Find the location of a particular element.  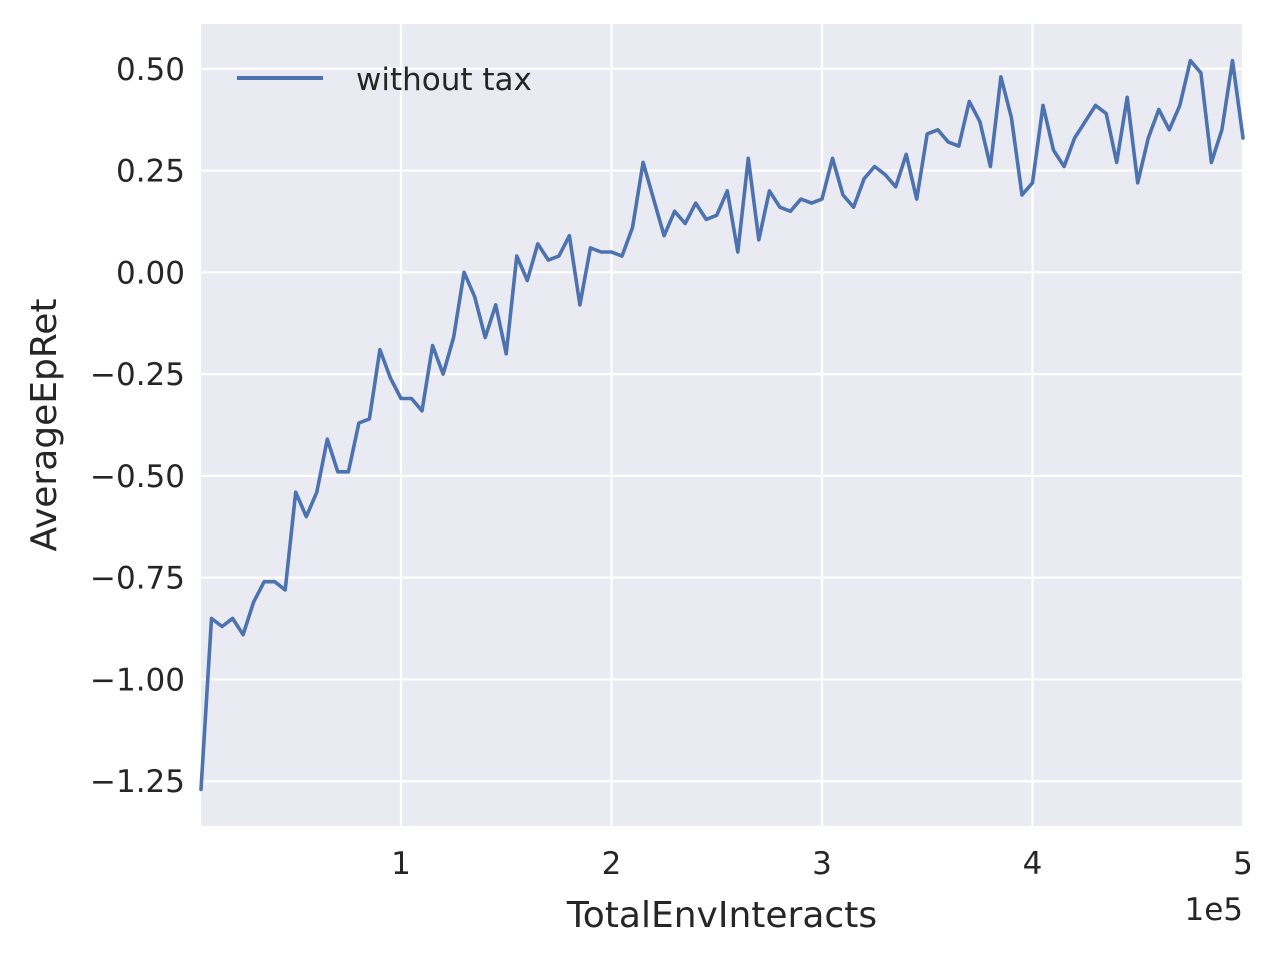

y-axis-ticks: 0.50 0.25 0.00 −0.25 −0.50 −0.75 −1.00 −1.25 is located at coordinates (137, 426).